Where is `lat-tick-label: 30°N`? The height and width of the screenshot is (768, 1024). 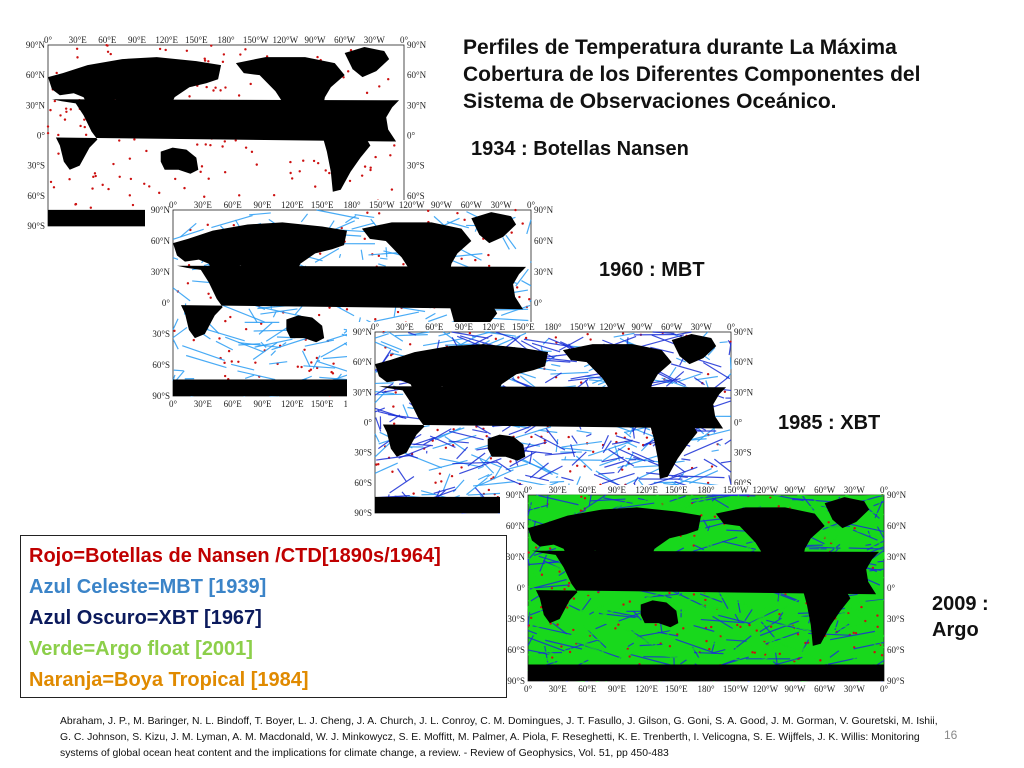
lat-tick-label: 30°N is located at coordinates (417, 105).